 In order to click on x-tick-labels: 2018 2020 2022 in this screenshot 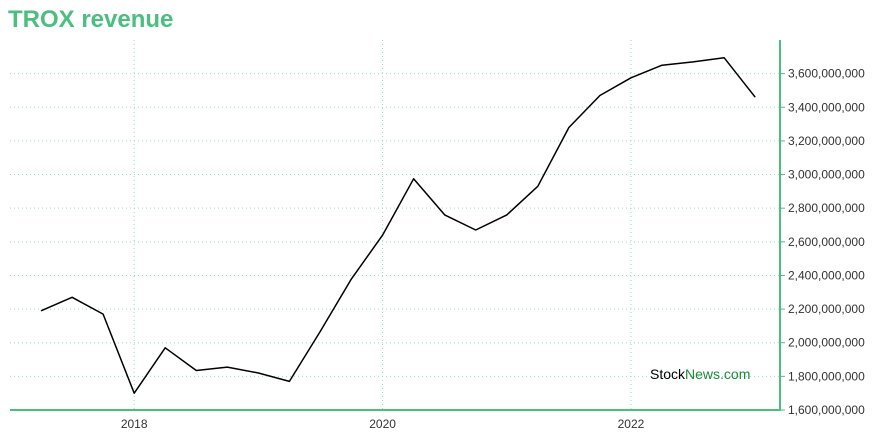, I will do `click(383, 424)`.